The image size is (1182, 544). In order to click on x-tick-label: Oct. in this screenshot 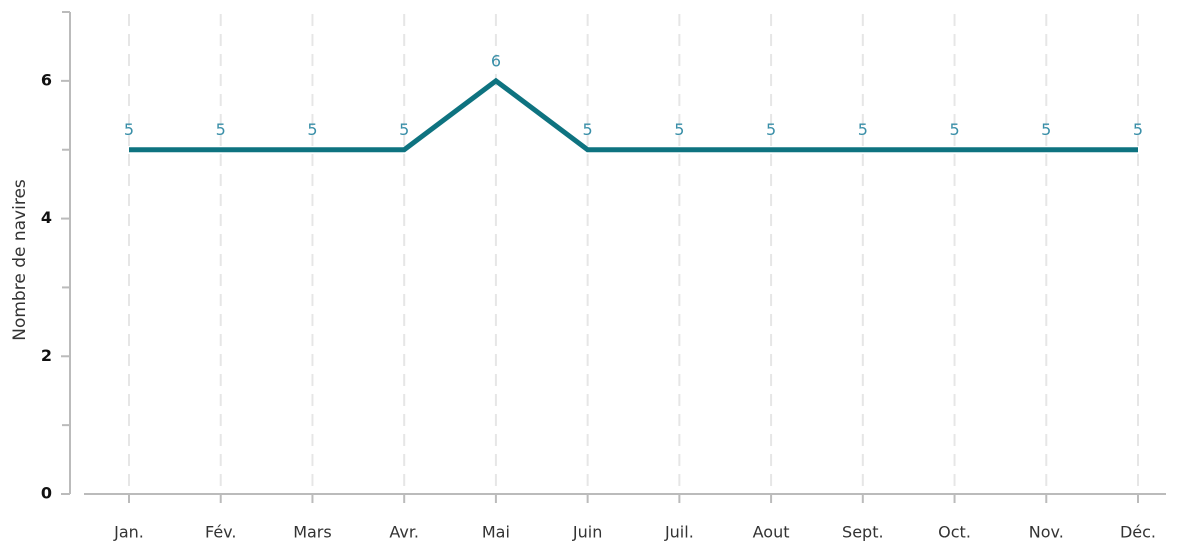, I will do `click(954, 532)`.